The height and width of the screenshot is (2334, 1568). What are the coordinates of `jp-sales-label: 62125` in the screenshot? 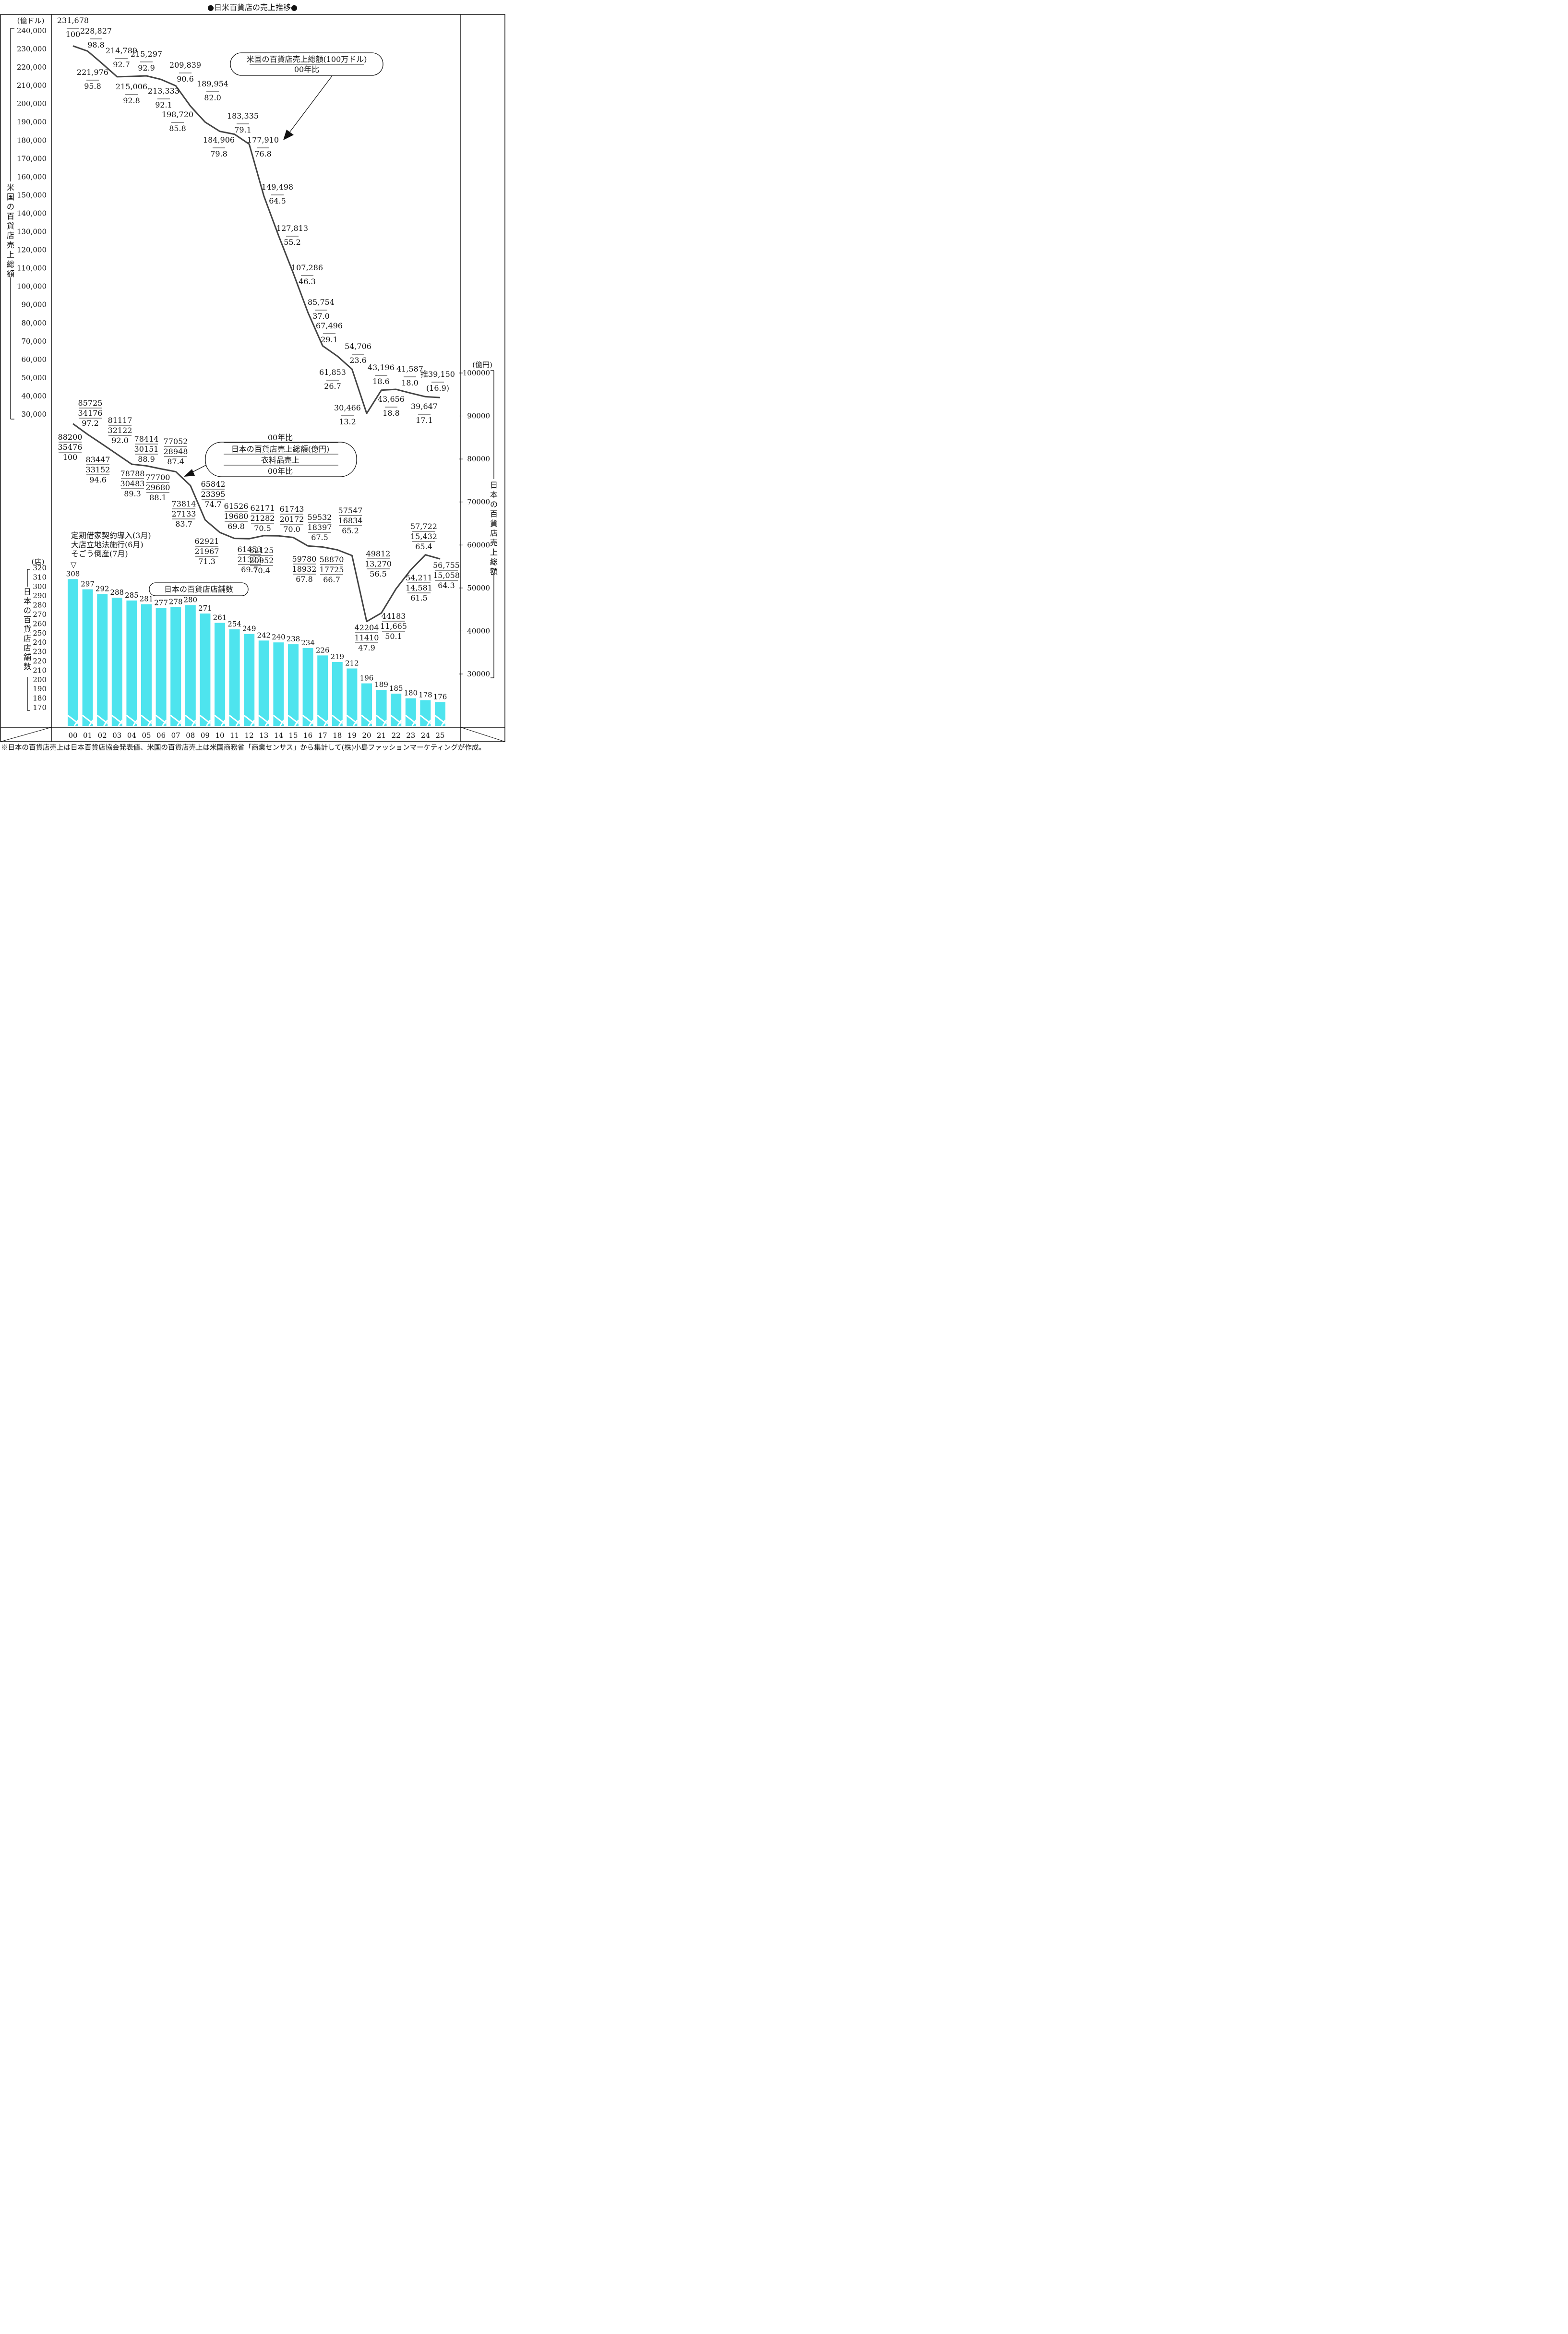 It's located at (262, 551).